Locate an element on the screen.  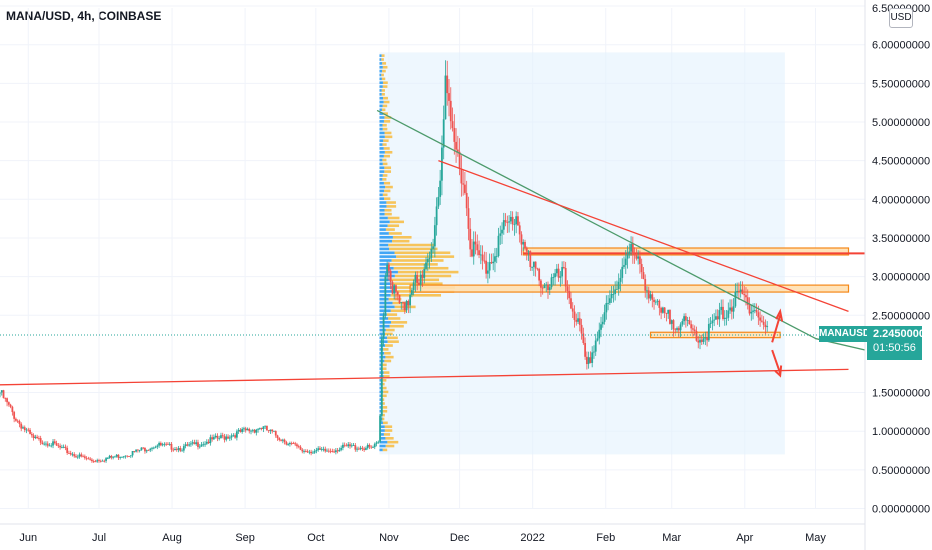
x-tick-label: May is located at coordinates (815, 538).